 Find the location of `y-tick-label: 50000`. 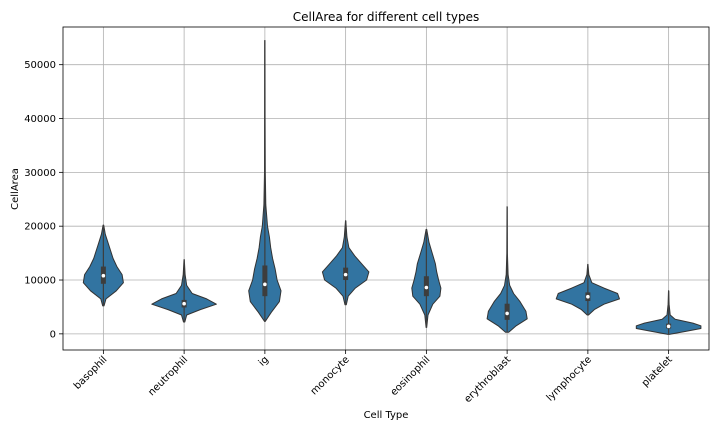

y-tick-label: 50000 is located at coordinates (40, 65).